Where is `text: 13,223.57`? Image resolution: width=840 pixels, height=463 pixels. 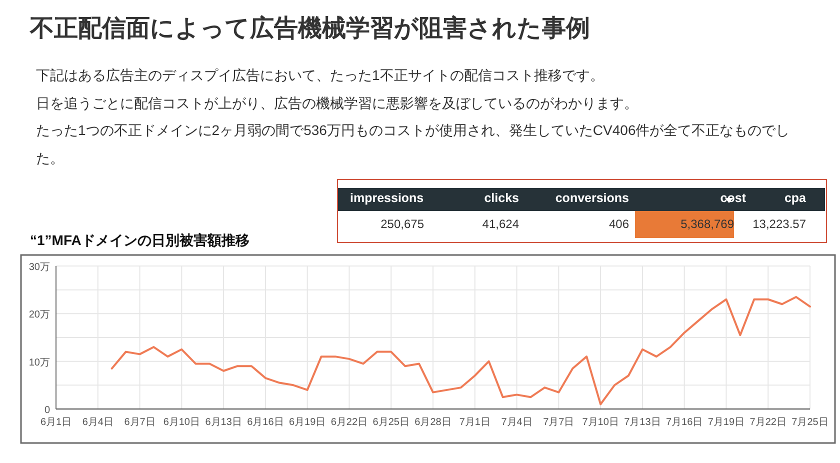 text: 13,223.57 is located at coordinates (779, 224).